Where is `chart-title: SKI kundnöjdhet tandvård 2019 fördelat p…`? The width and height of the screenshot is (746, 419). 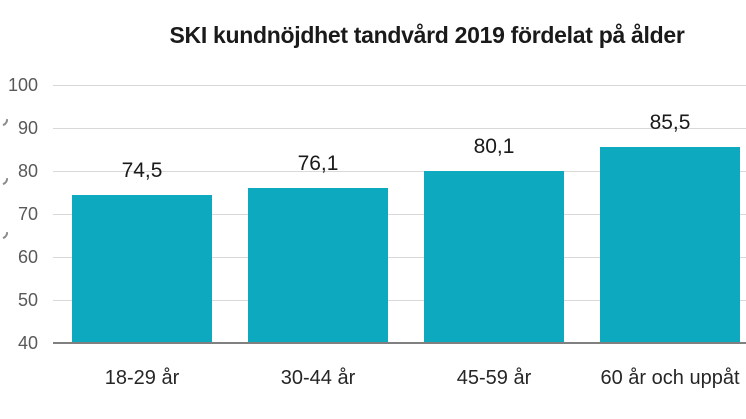
chart-title: SKI kundnöjdhet tandvård 2019 fördelat p… is located at coordinates (427, 35).